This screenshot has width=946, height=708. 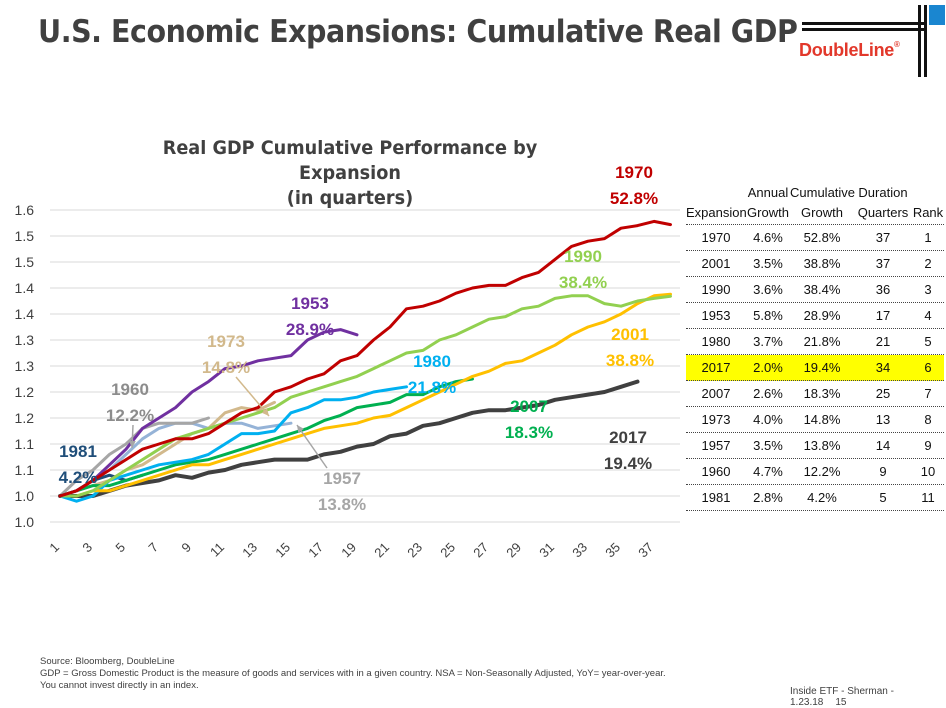 What do you see at coordinates (883, 289) in the screenshot?
I see `table-cell: 36` at bounding box center [883, 289].